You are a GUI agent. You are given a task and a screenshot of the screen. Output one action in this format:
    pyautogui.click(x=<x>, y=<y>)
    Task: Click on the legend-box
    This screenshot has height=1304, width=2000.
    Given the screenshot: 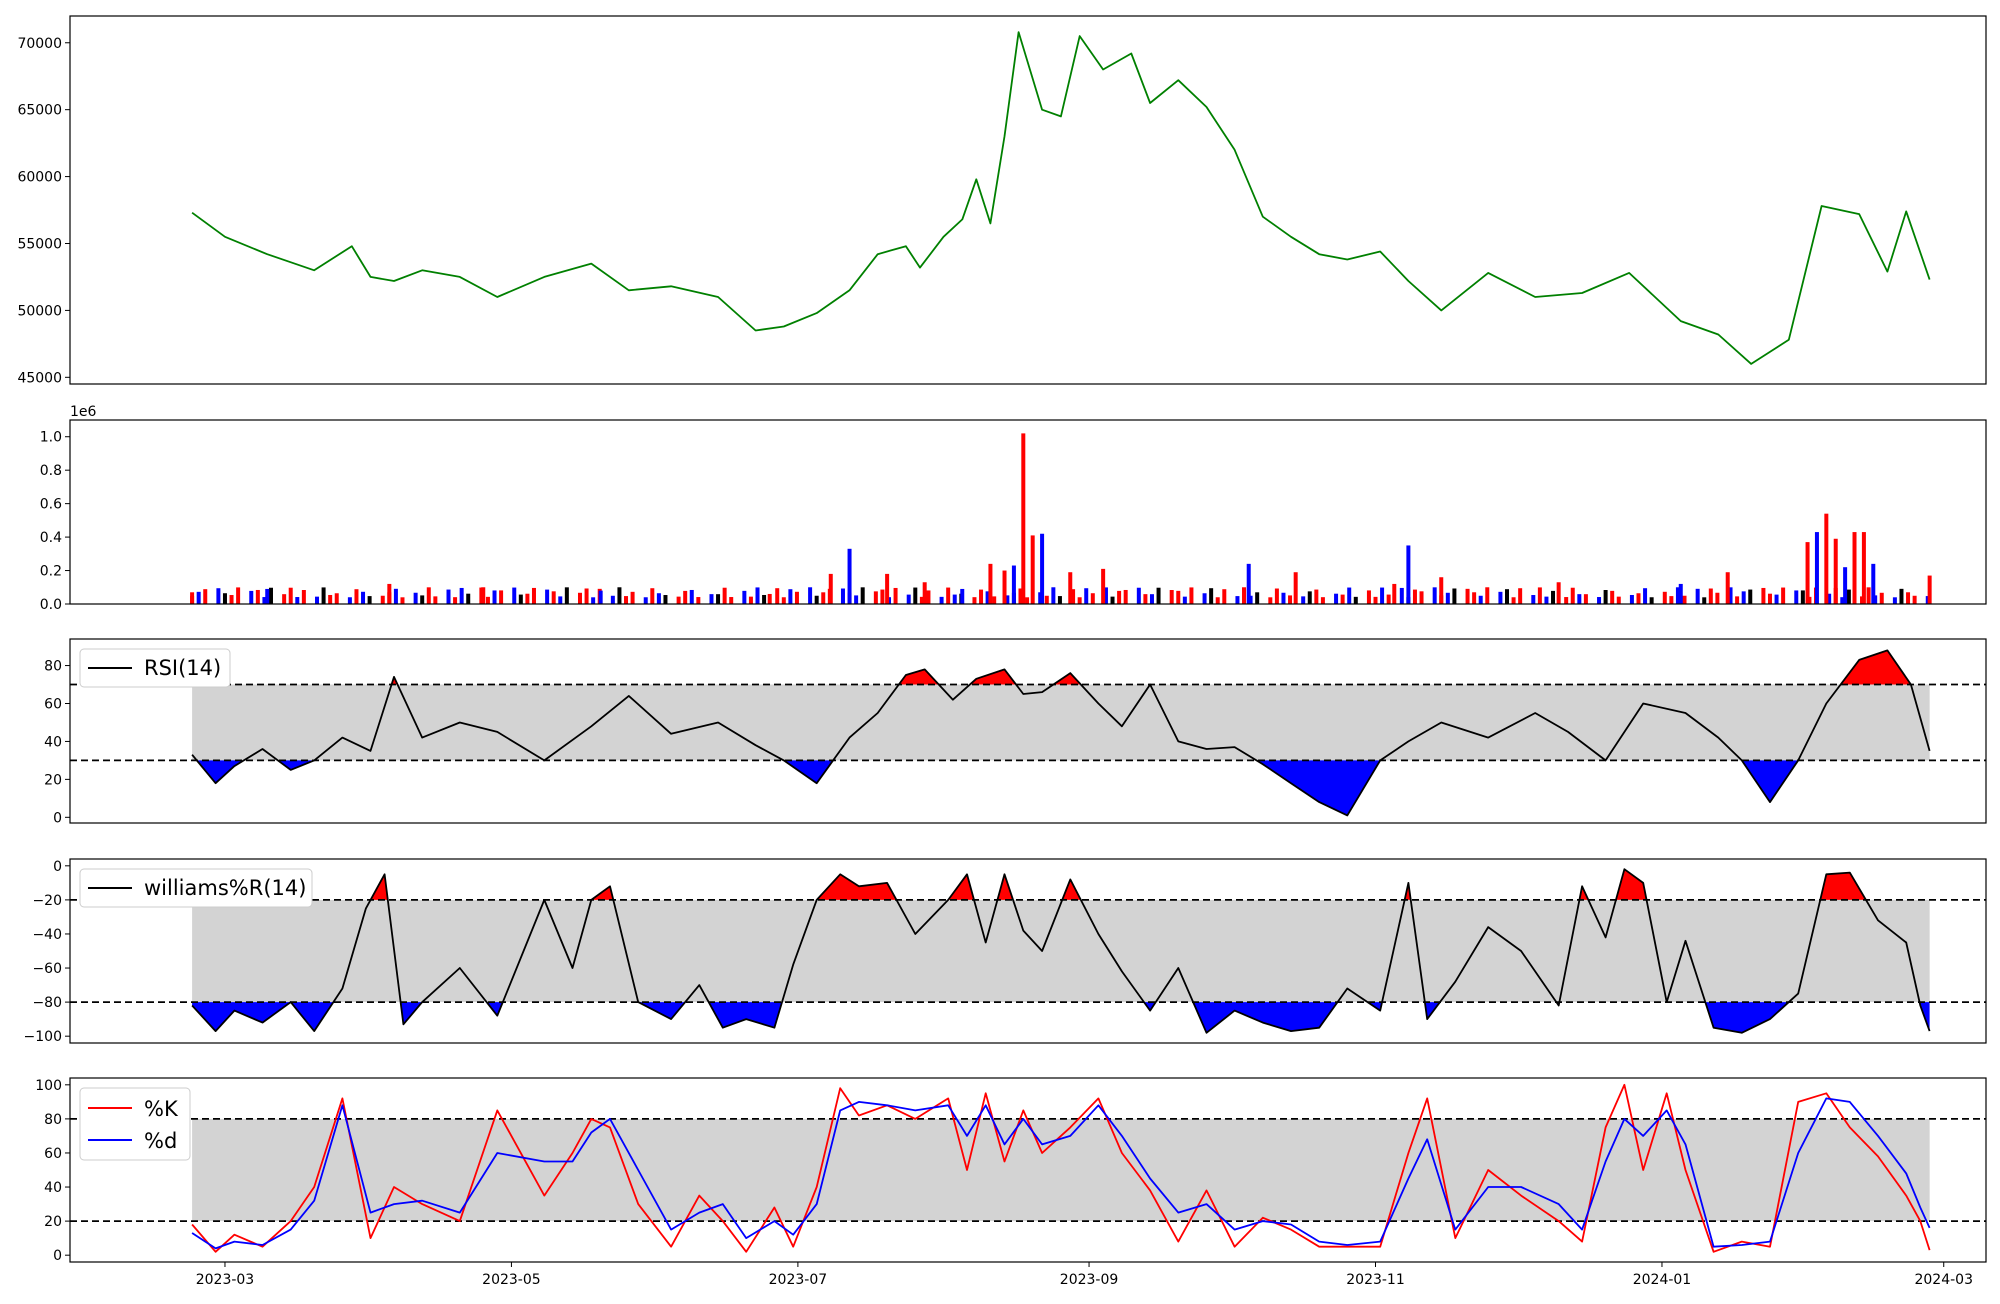 What is the action you would take?
    pyautogui.click(x=155, y=668)
    